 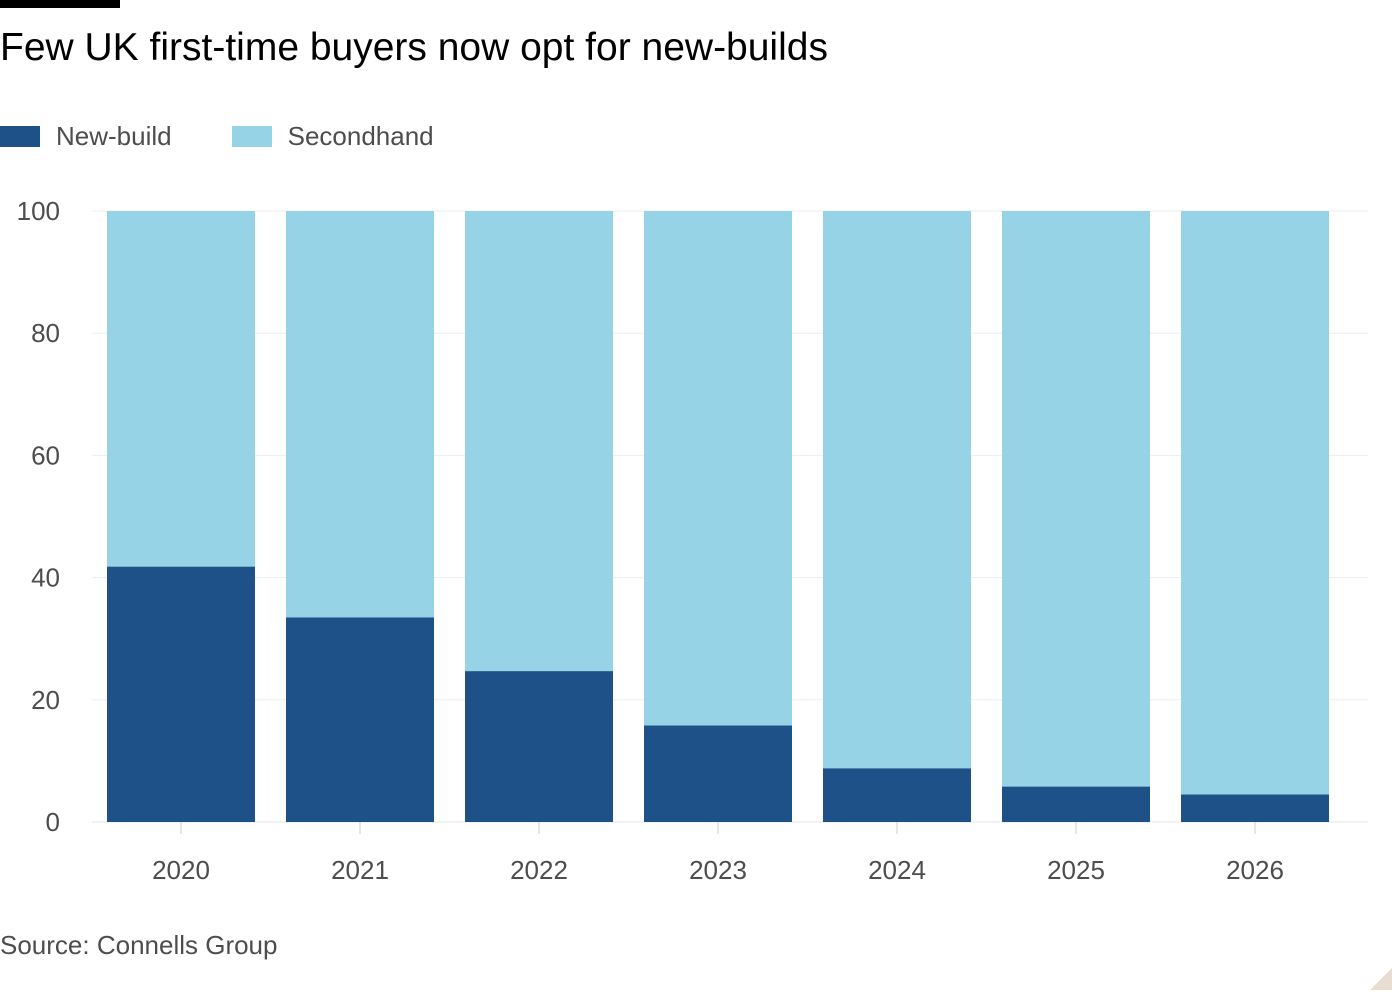 I want to click on legend-swatch-secondhand, so click(x=251, y=136).